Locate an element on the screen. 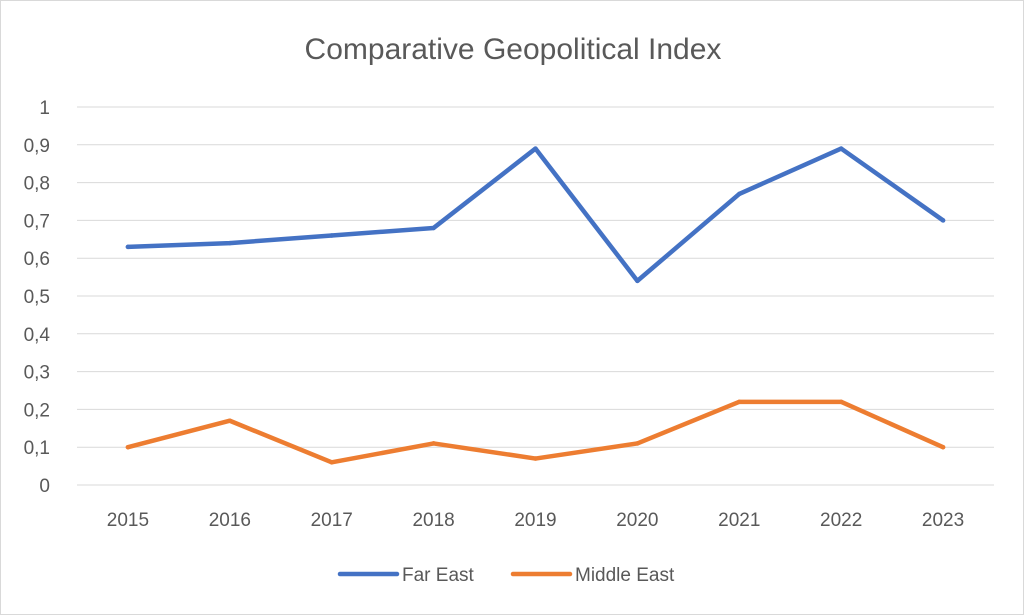 The image size is (1024, 616). x-tick-label: 2019 is located at coordinates (535, 520).